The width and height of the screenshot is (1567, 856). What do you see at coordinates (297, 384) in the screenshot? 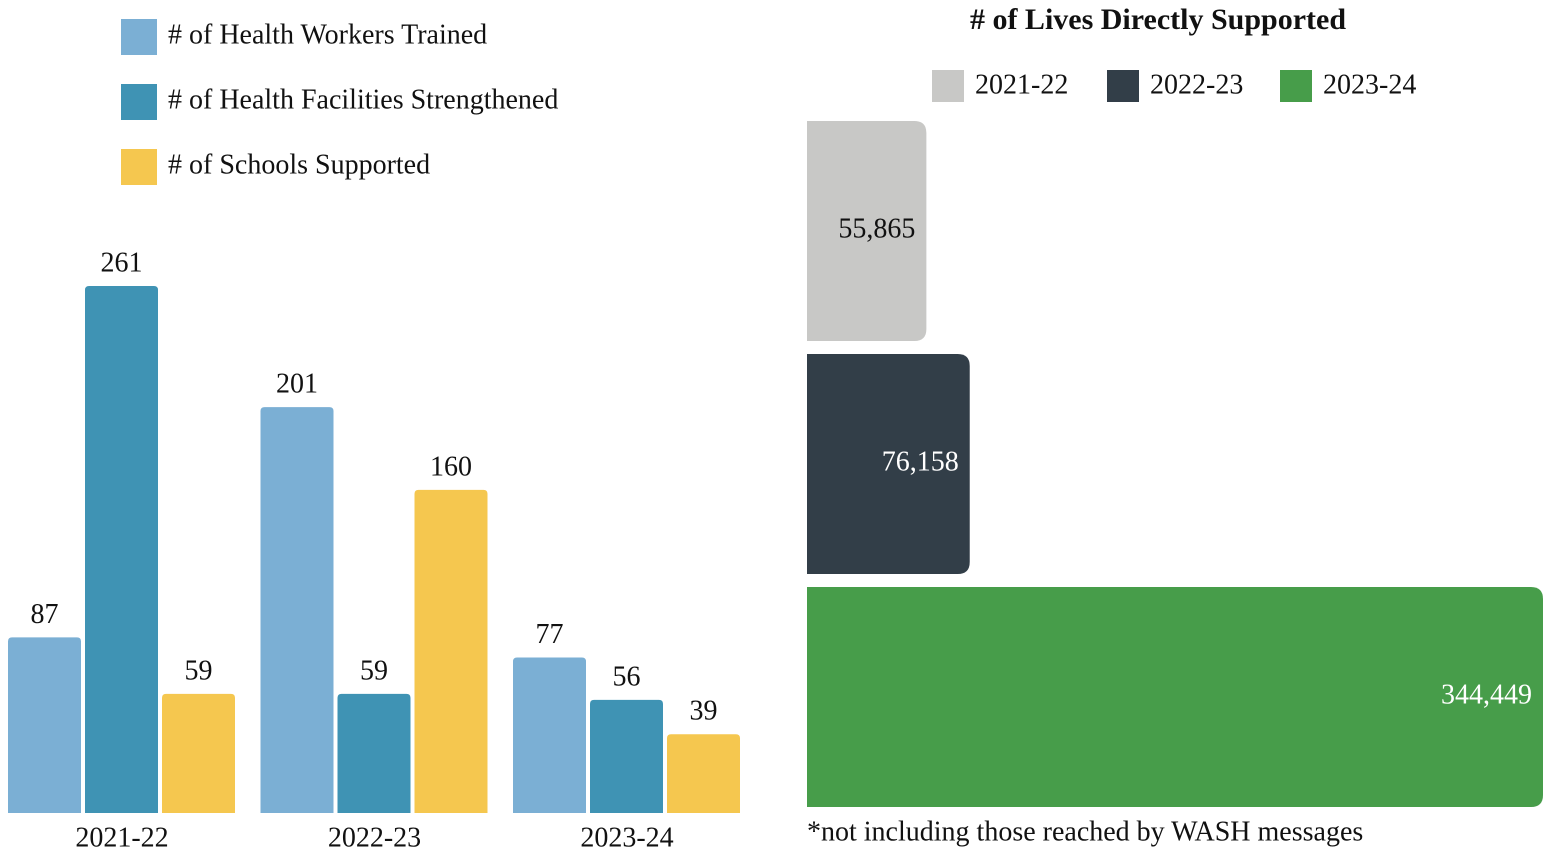
I see `value-label: 201` at bounding box center [297, 384].